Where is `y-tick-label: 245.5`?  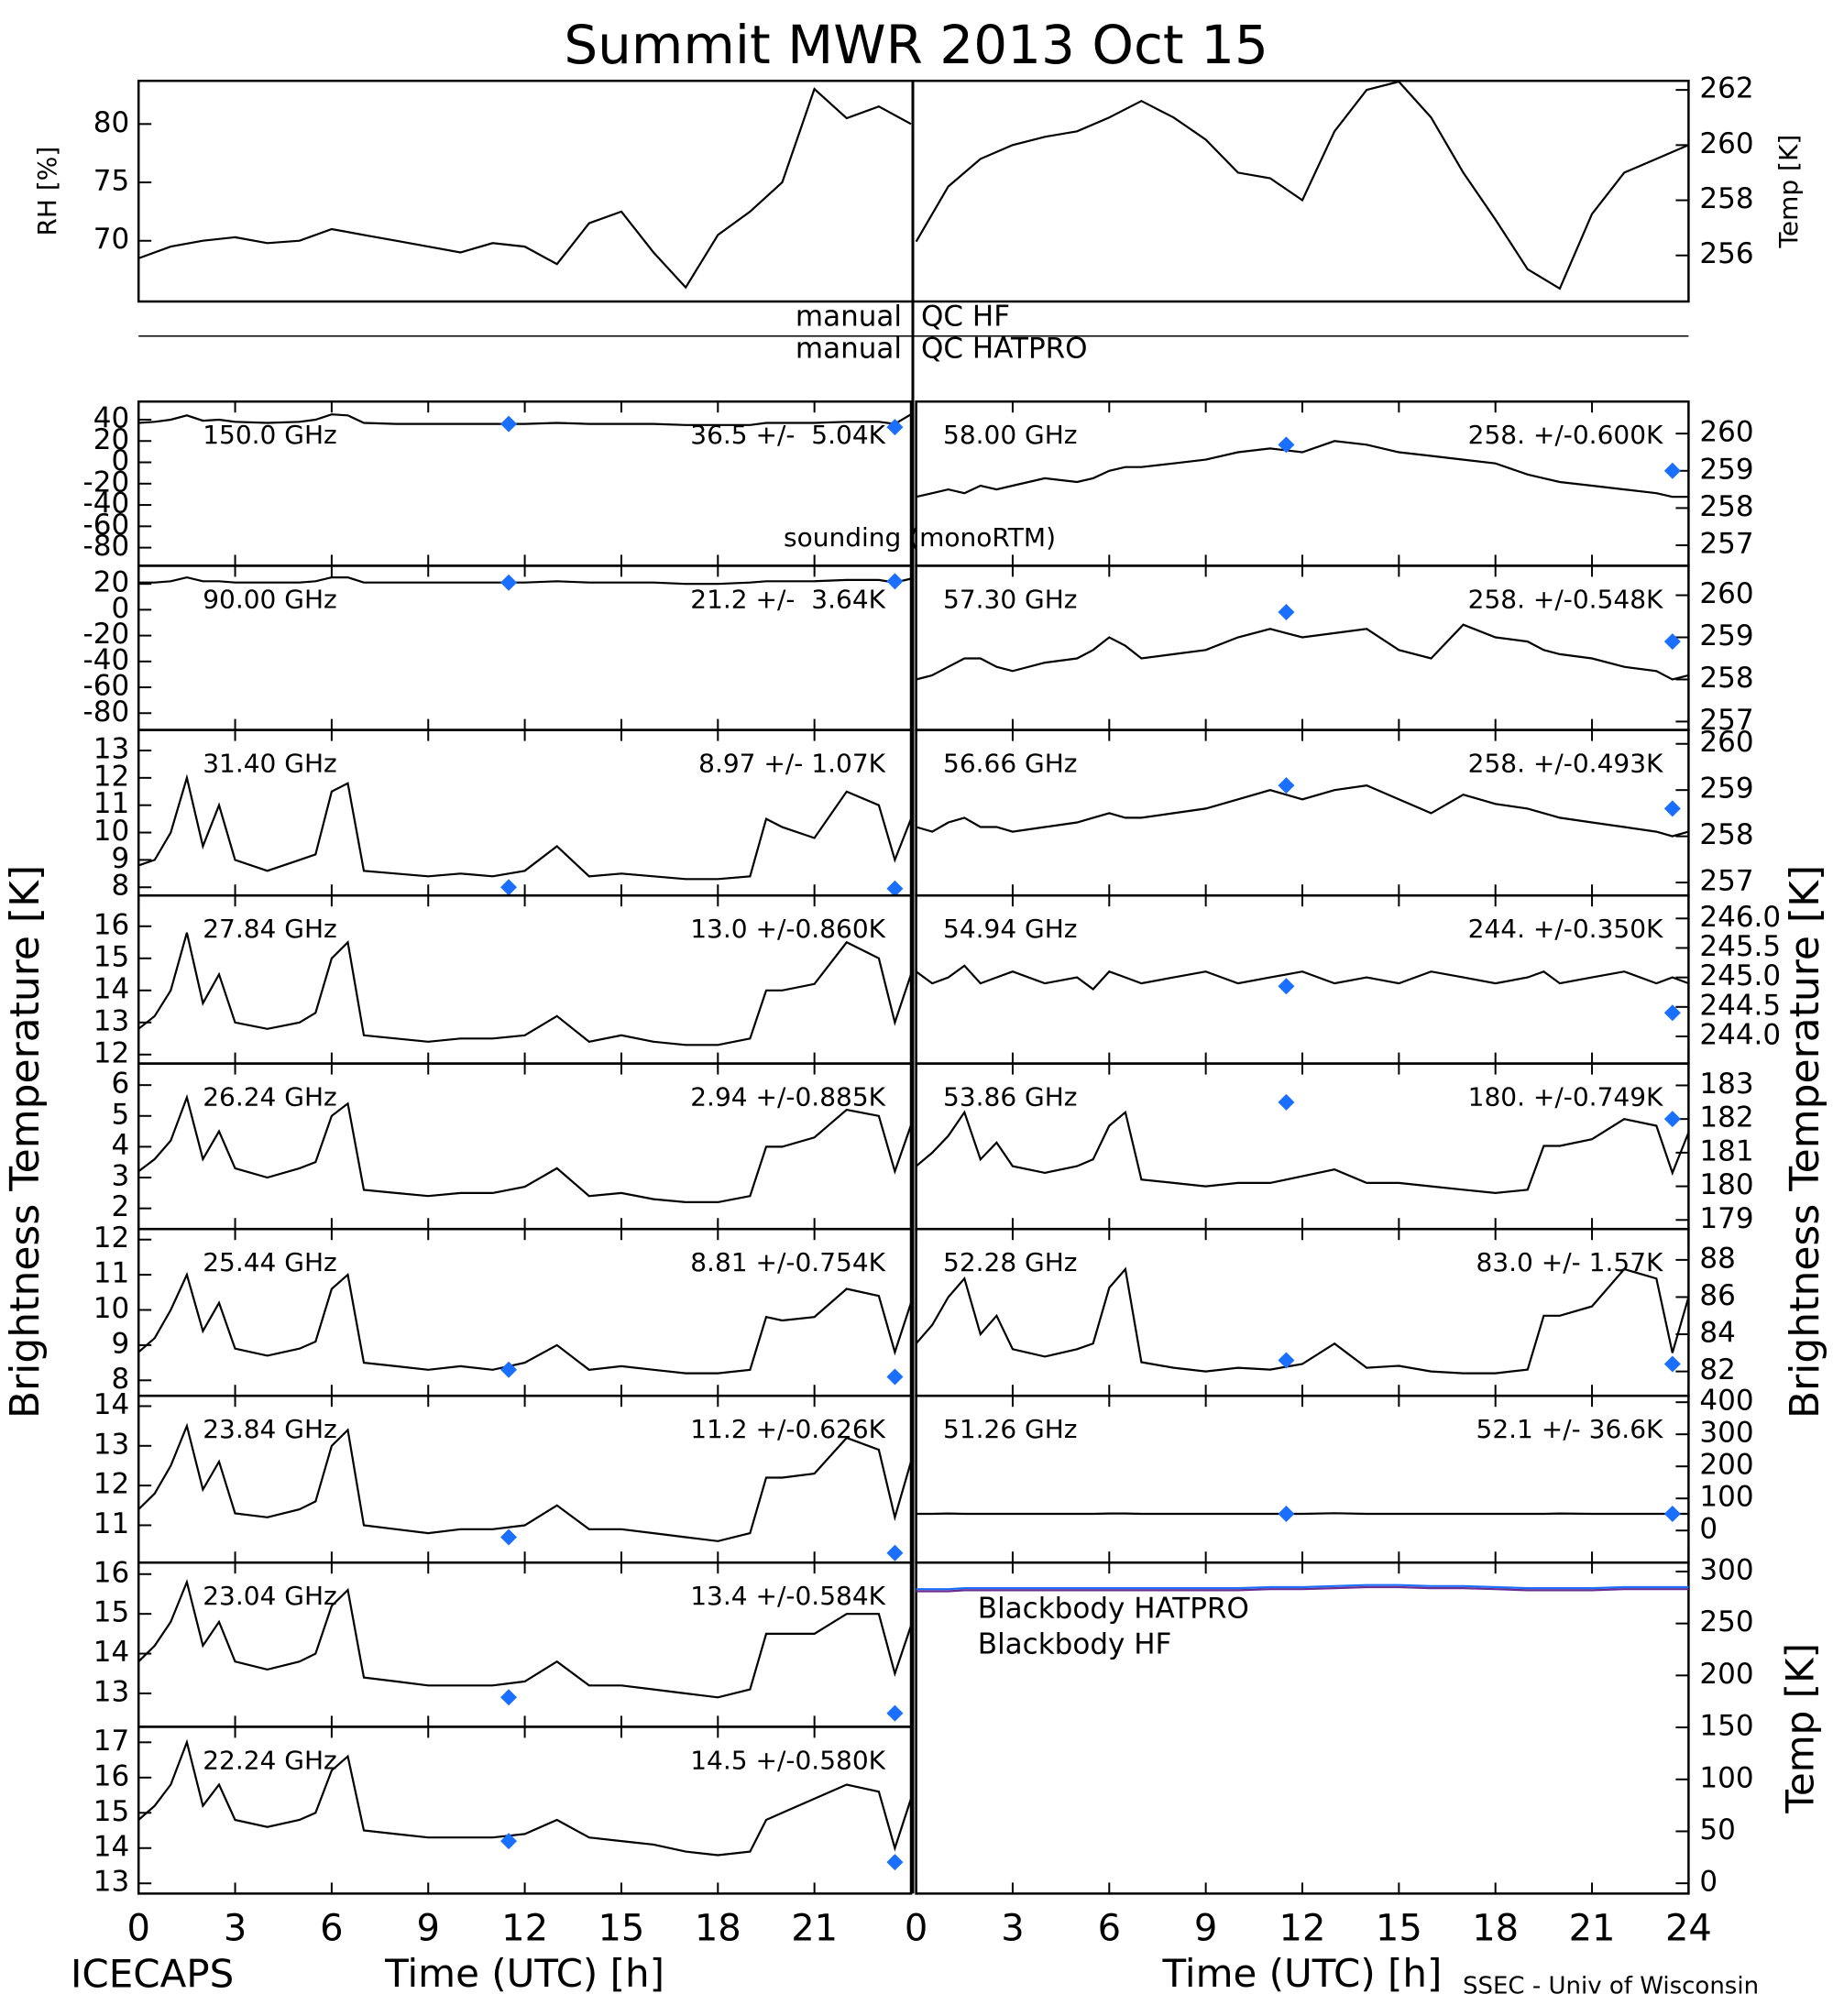
y-tick-label: 245.5 is located at coordinates (1740, 946).